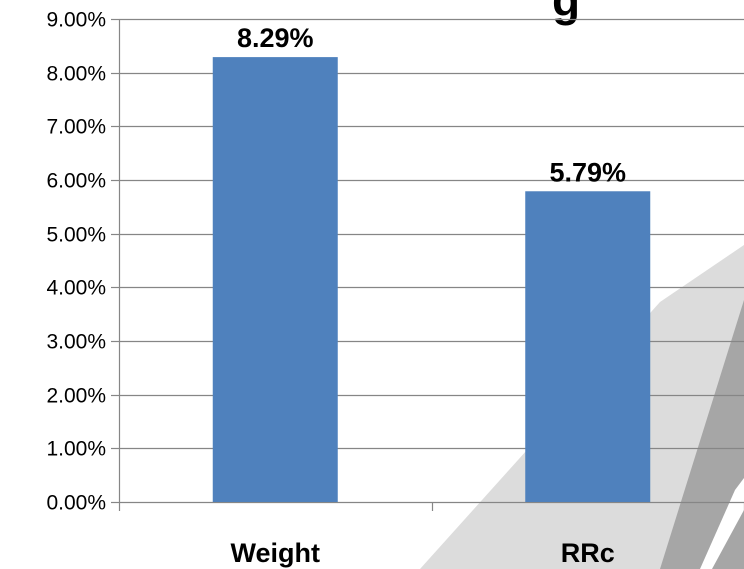  What do you see at coordinates (588, 346) in the screenshot?
I see `bar-rrc` at bounding box center [588, 346].